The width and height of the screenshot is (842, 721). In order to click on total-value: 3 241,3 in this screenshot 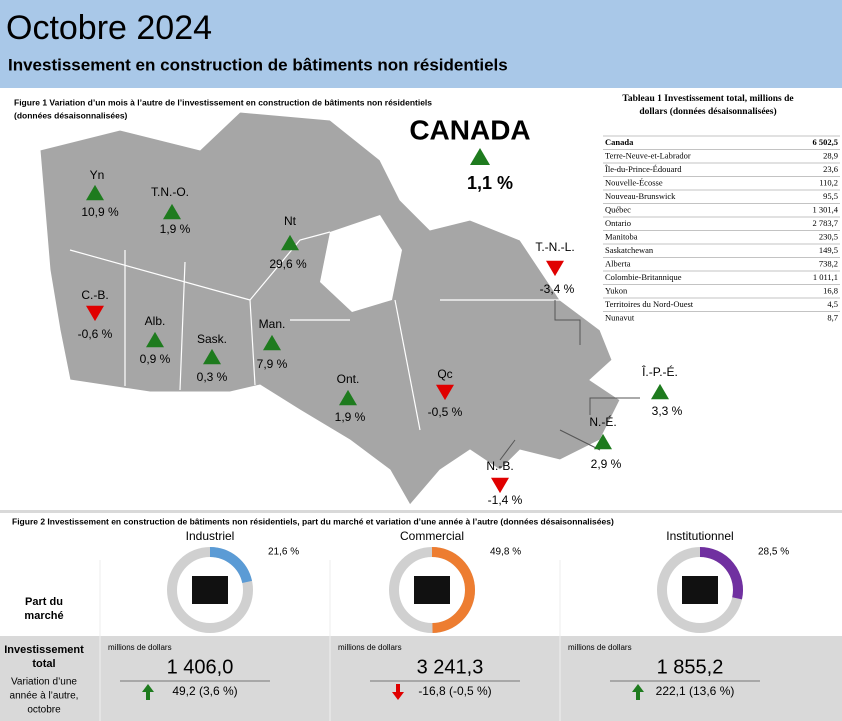, I will do `click(450, 667)`.